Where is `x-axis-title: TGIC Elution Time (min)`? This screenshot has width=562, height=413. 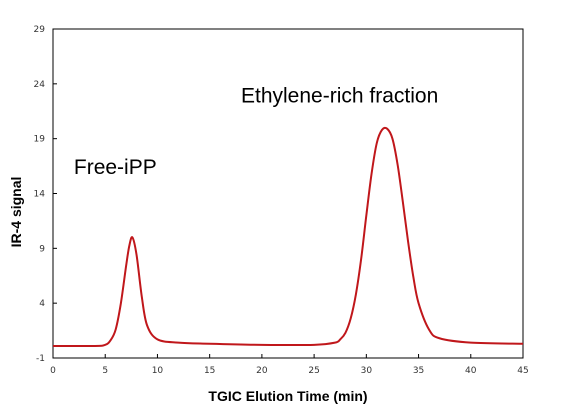
x-axis-title: TGIC Elution Time (min) is located at coordinates (287, 396).